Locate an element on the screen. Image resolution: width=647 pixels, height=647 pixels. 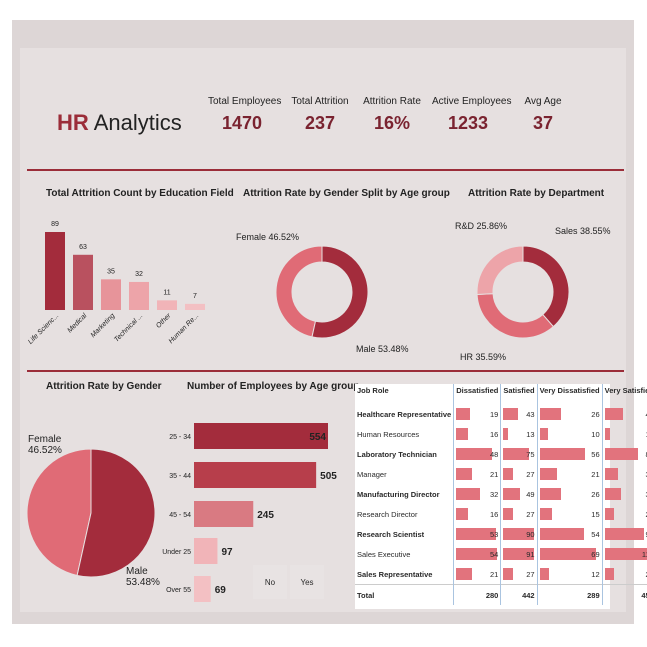
cell-number: 13 is located at coordinates (646, 434).